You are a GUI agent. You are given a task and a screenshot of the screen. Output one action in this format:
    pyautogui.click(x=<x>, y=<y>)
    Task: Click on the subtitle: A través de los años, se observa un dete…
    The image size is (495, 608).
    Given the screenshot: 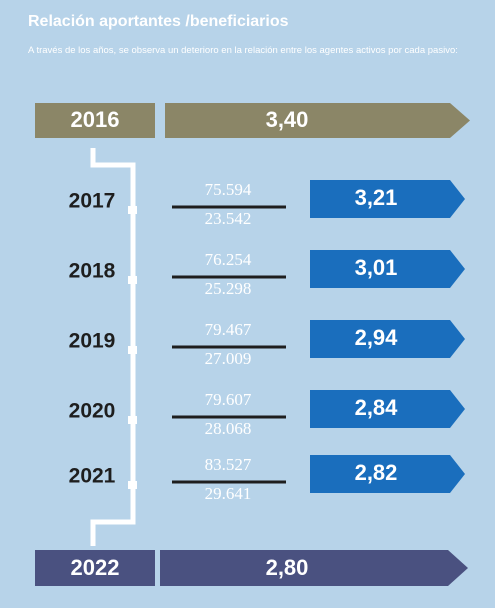 What is the action you would take?
    pyautogui.click(x=243, y=50)
    